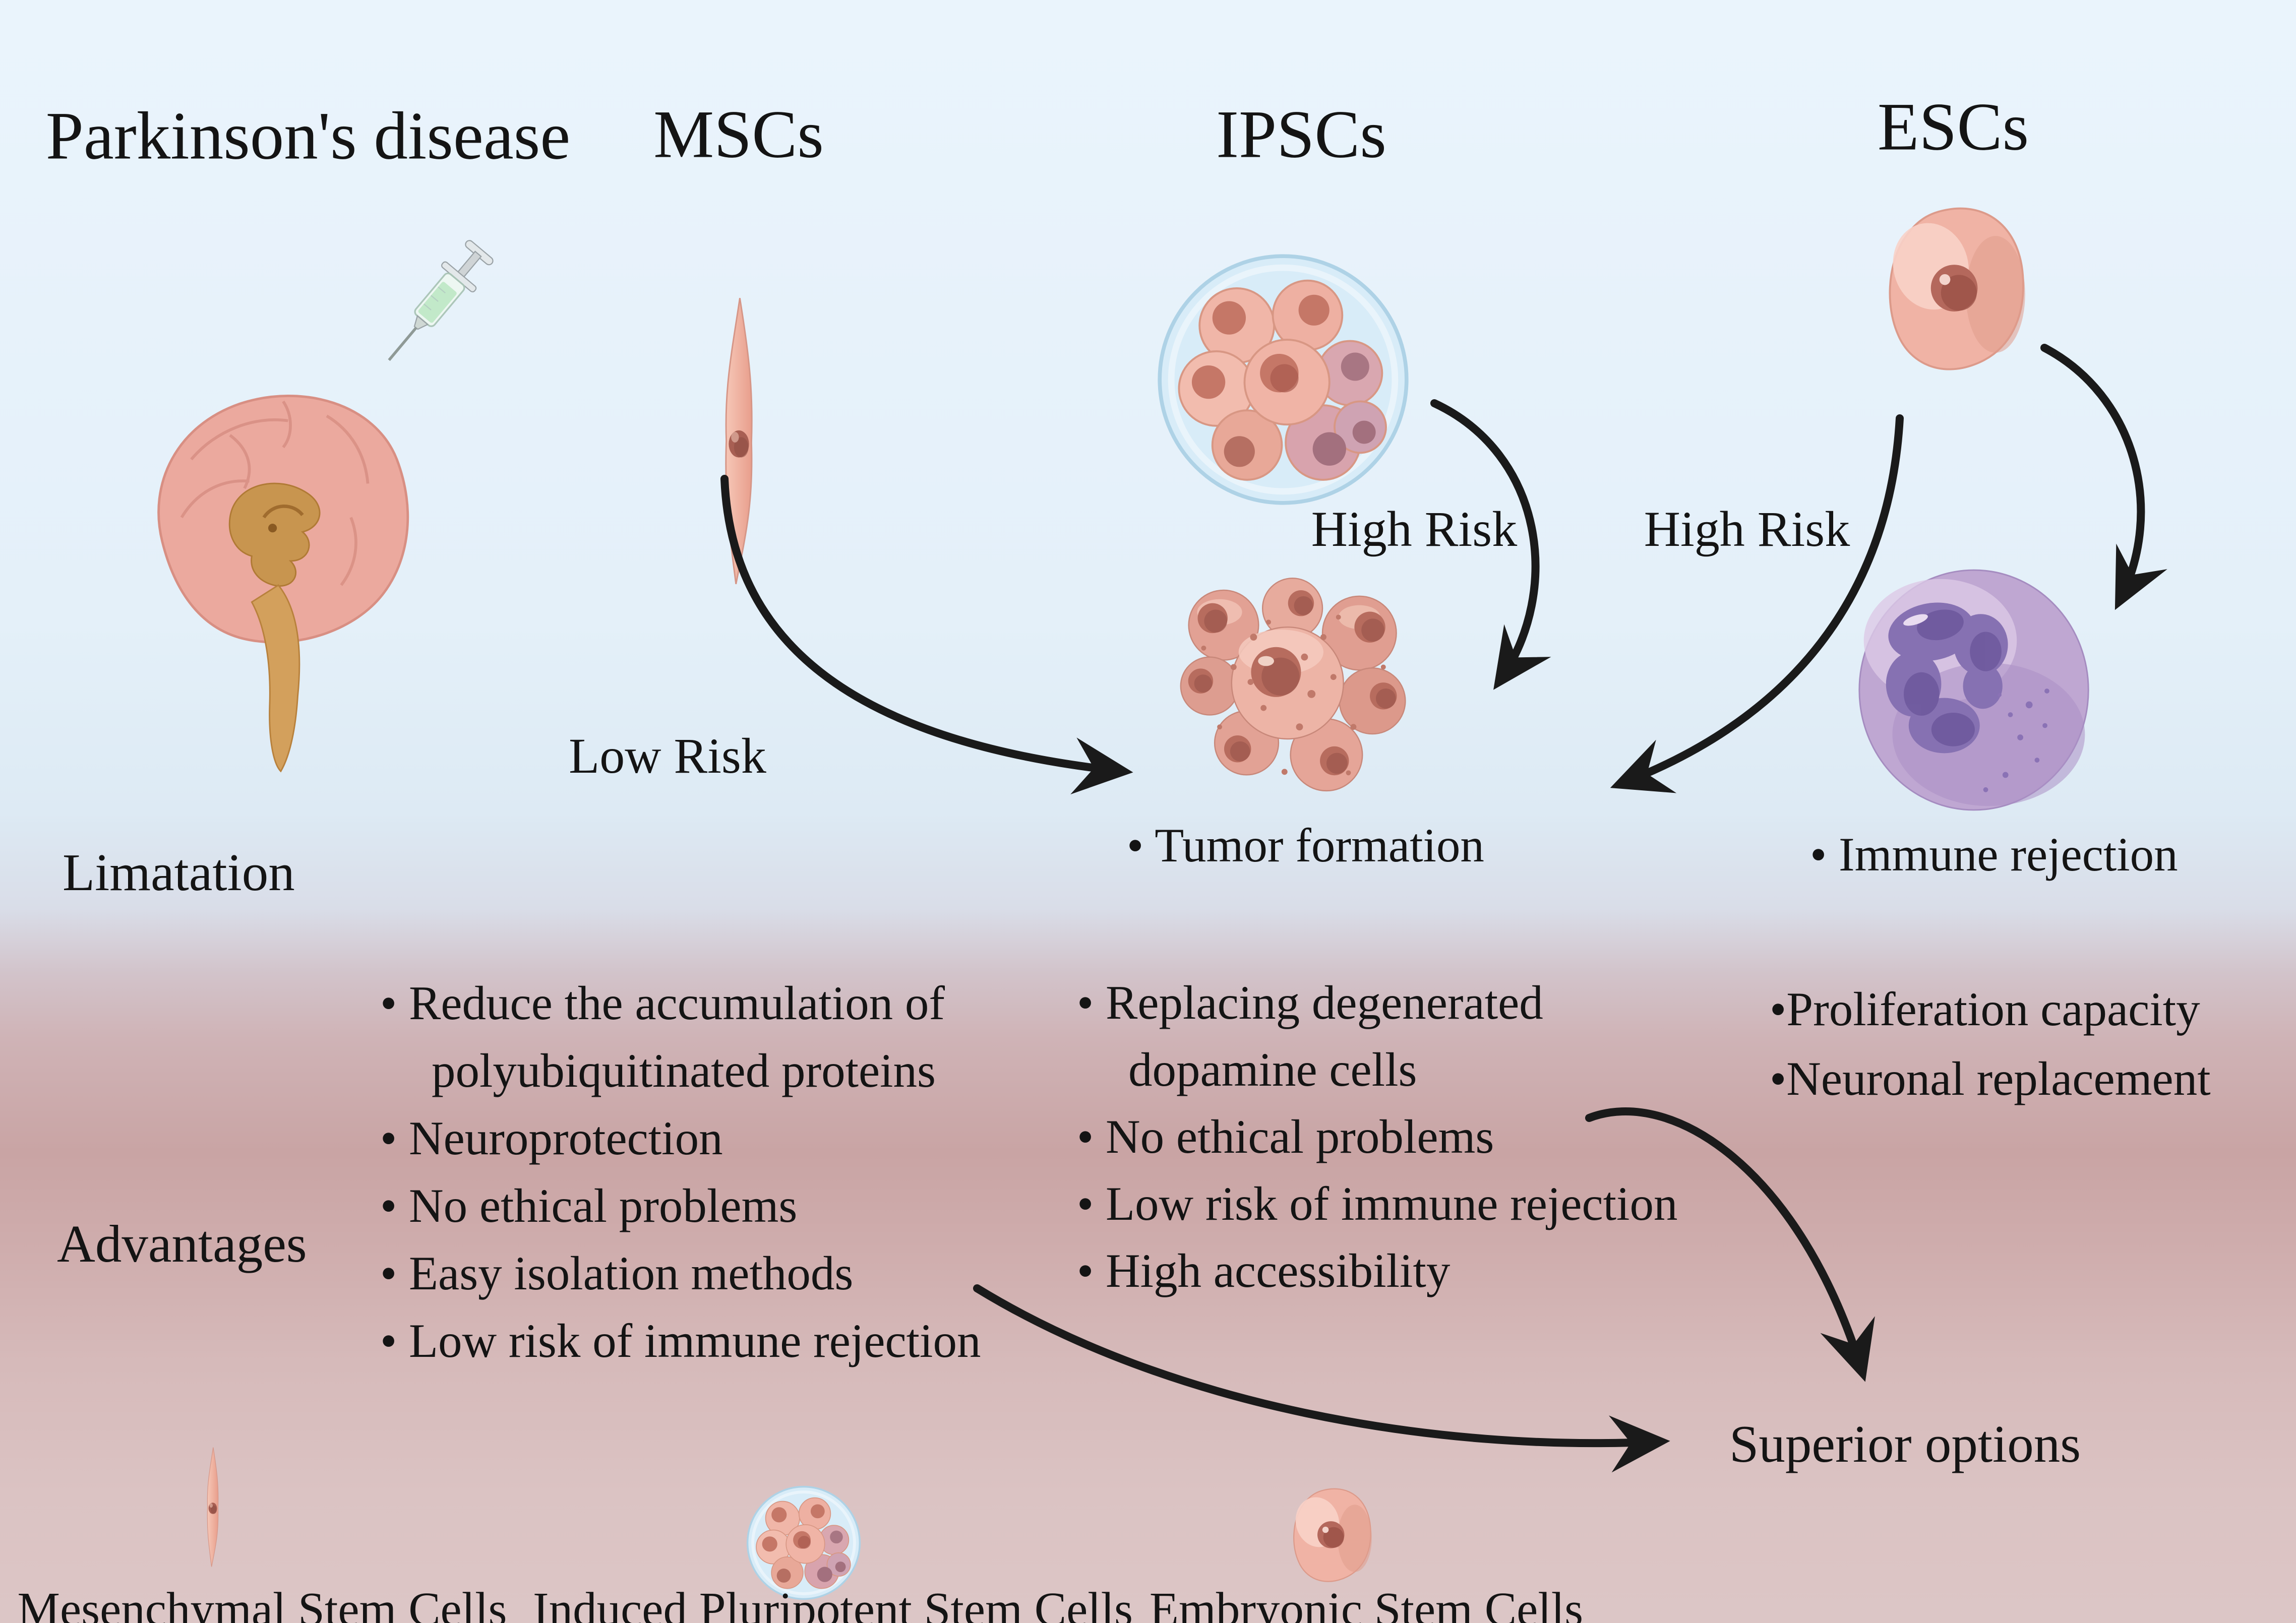 This screenshot has width=2296, height=1623. Describe the element at coordinates (663, 1003) in the screenshot. I see `list-item: • Reduce the accumulation of` at that location.